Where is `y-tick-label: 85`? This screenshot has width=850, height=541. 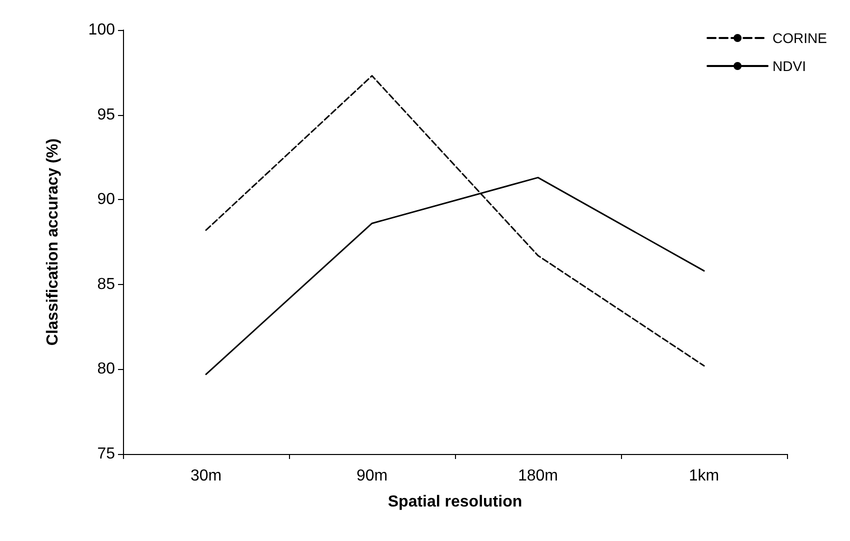
y-tick-label: 85 is located at coordinates (106, 284).